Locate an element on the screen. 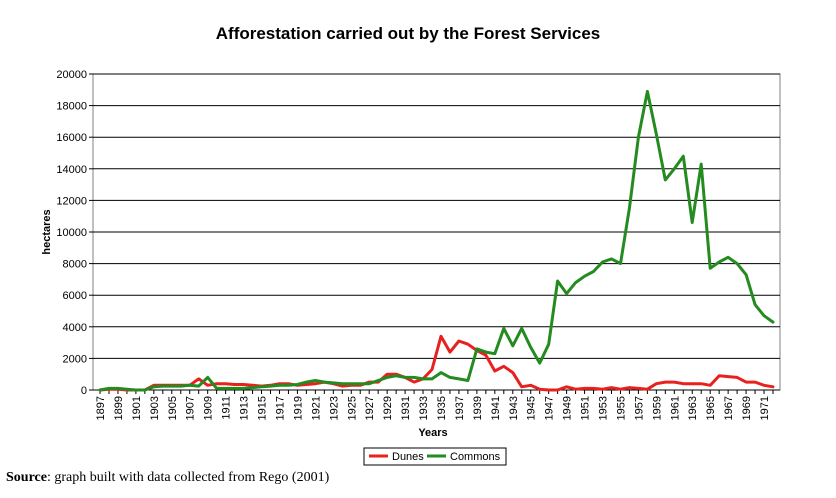 The image size is (836, 498). x-tick-label: 1931 is located at coordinates (406, 408).